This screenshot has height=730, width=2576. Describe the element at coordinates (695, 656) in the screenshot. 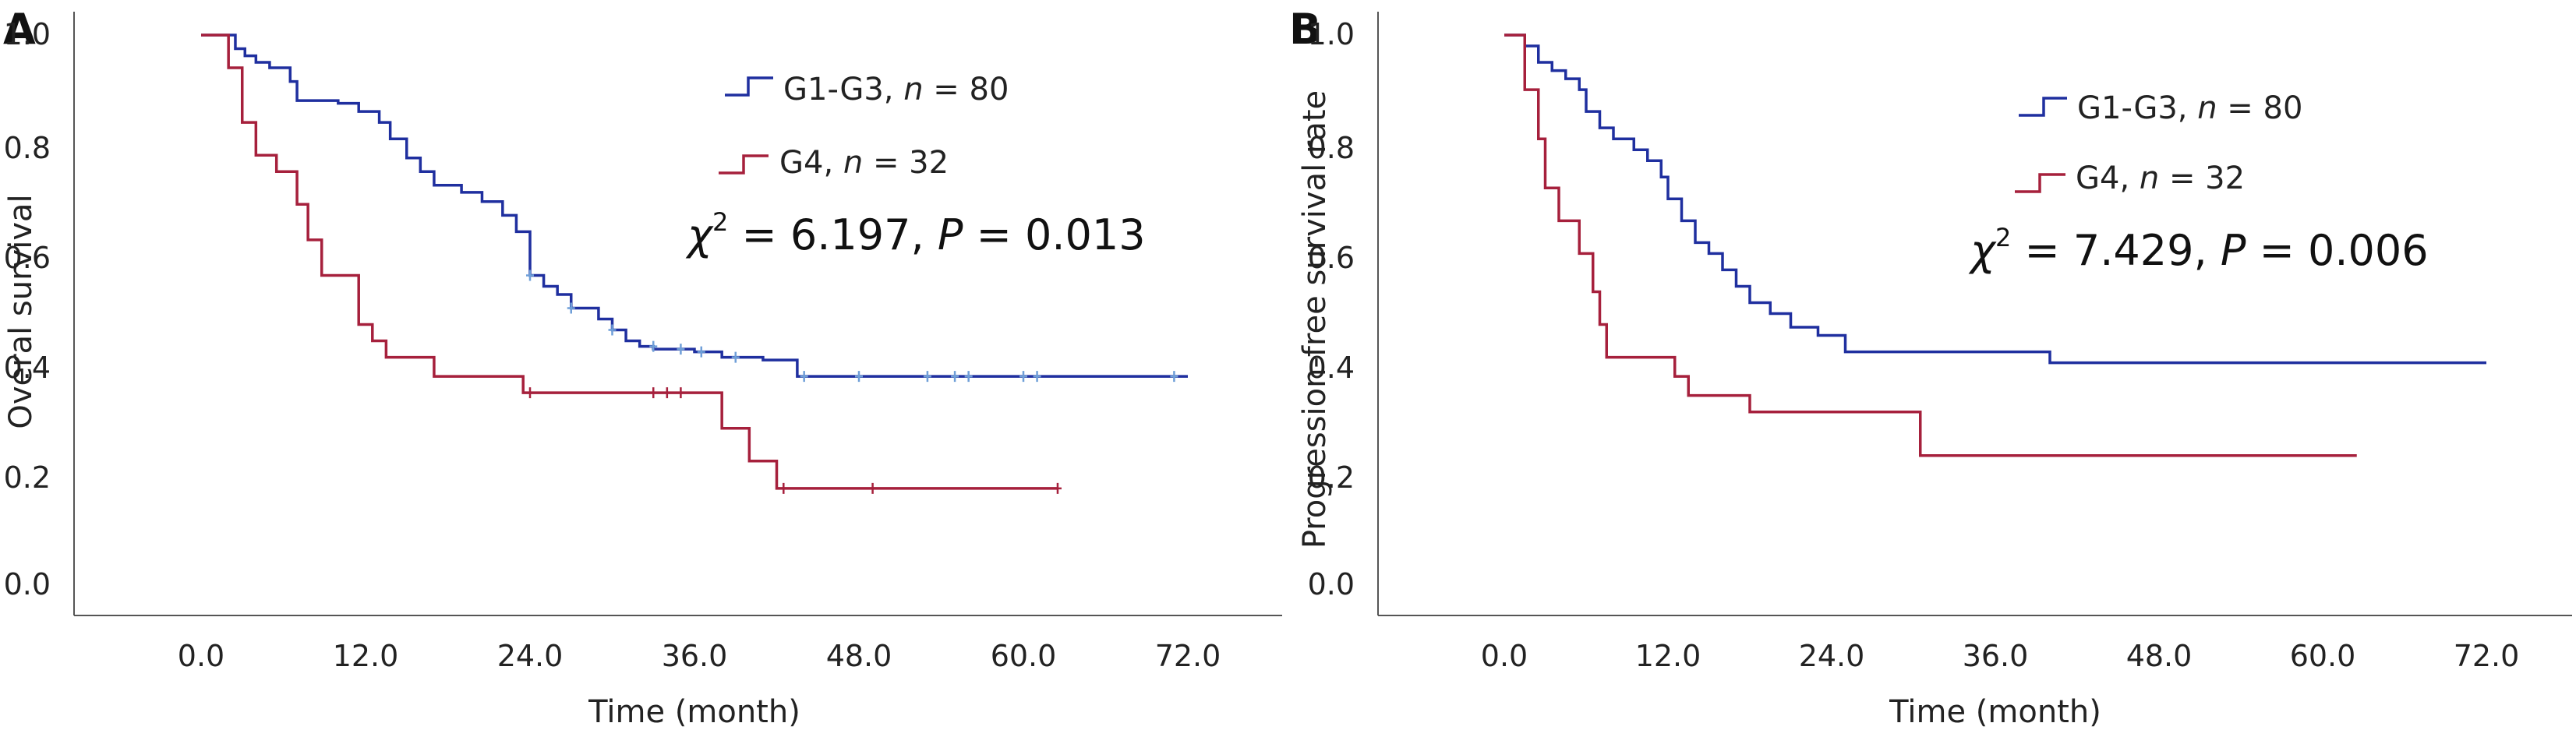

I see `panel-a-x-tick: 36.0` at that location.